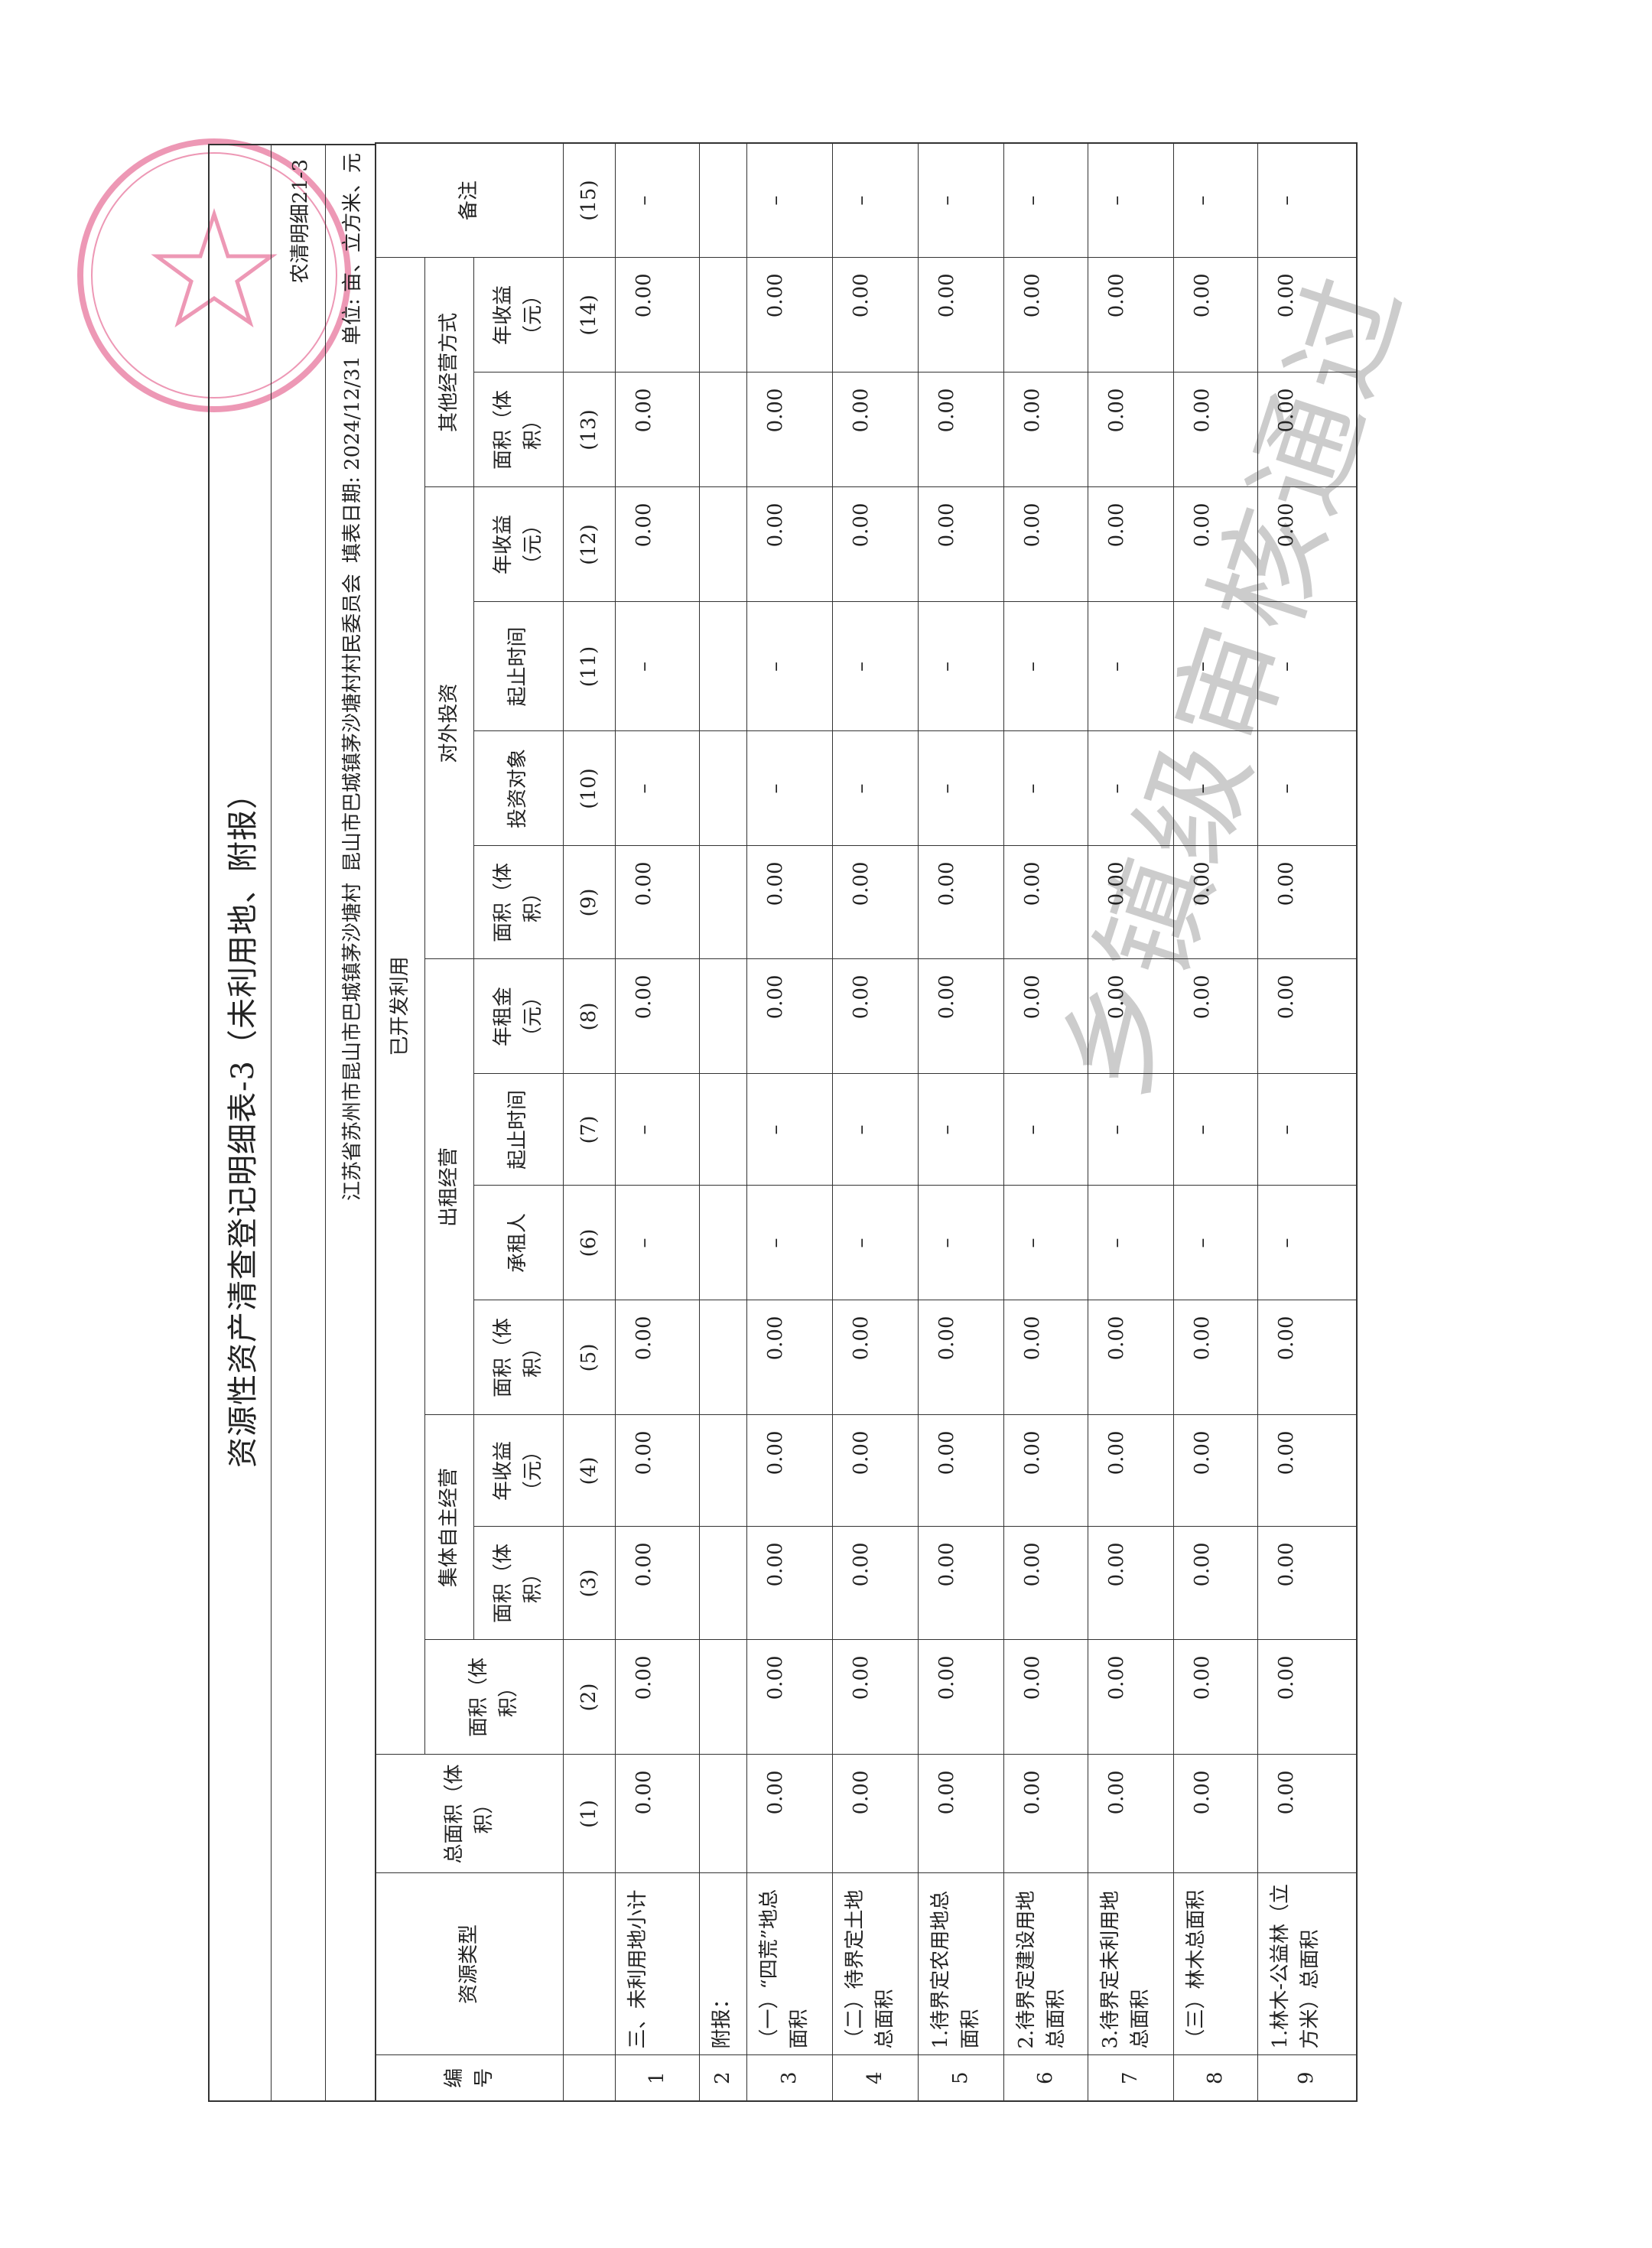 The width and height of the screenshot is (1652, 2248). What do you see at coordinates (518, 1130) in the screenshot?
I see `header-sub-7: 起止时间` at bounding box center [518, 1130].